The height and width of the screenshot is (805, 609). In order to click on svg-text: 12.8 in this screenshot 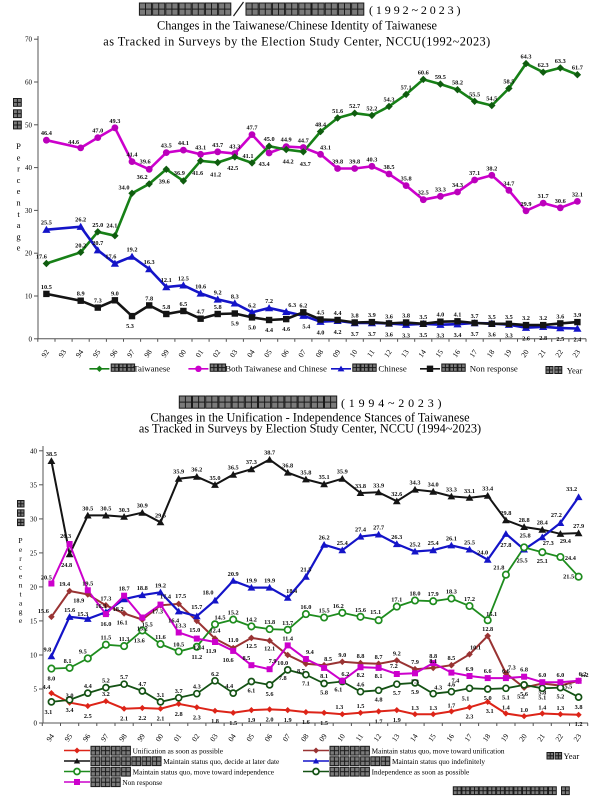, I will do `click(487, 629)`.